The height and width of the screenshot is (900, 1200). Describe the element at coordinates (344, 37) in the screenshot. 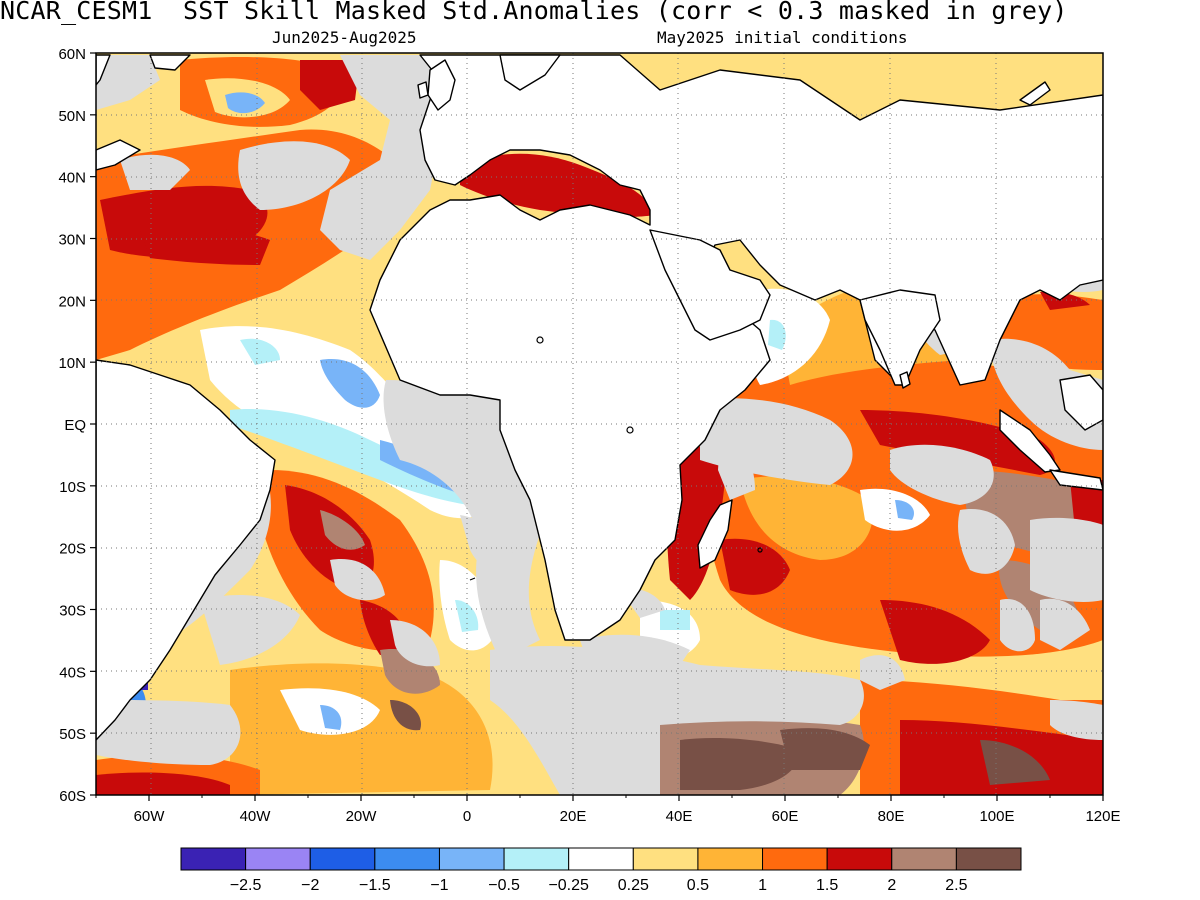

I see `forecast-period: Jun2025-Aug2025` at that location.